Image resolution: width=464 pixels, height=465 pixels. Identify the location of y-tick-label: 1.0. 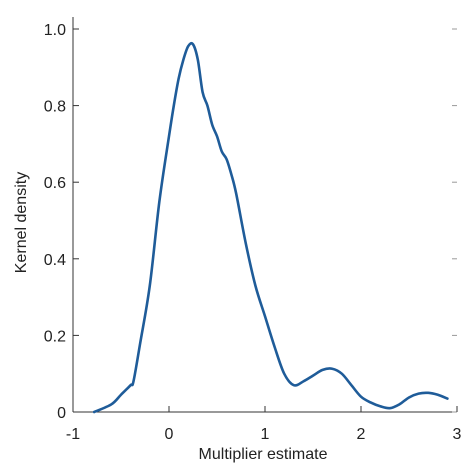
(55, 30).